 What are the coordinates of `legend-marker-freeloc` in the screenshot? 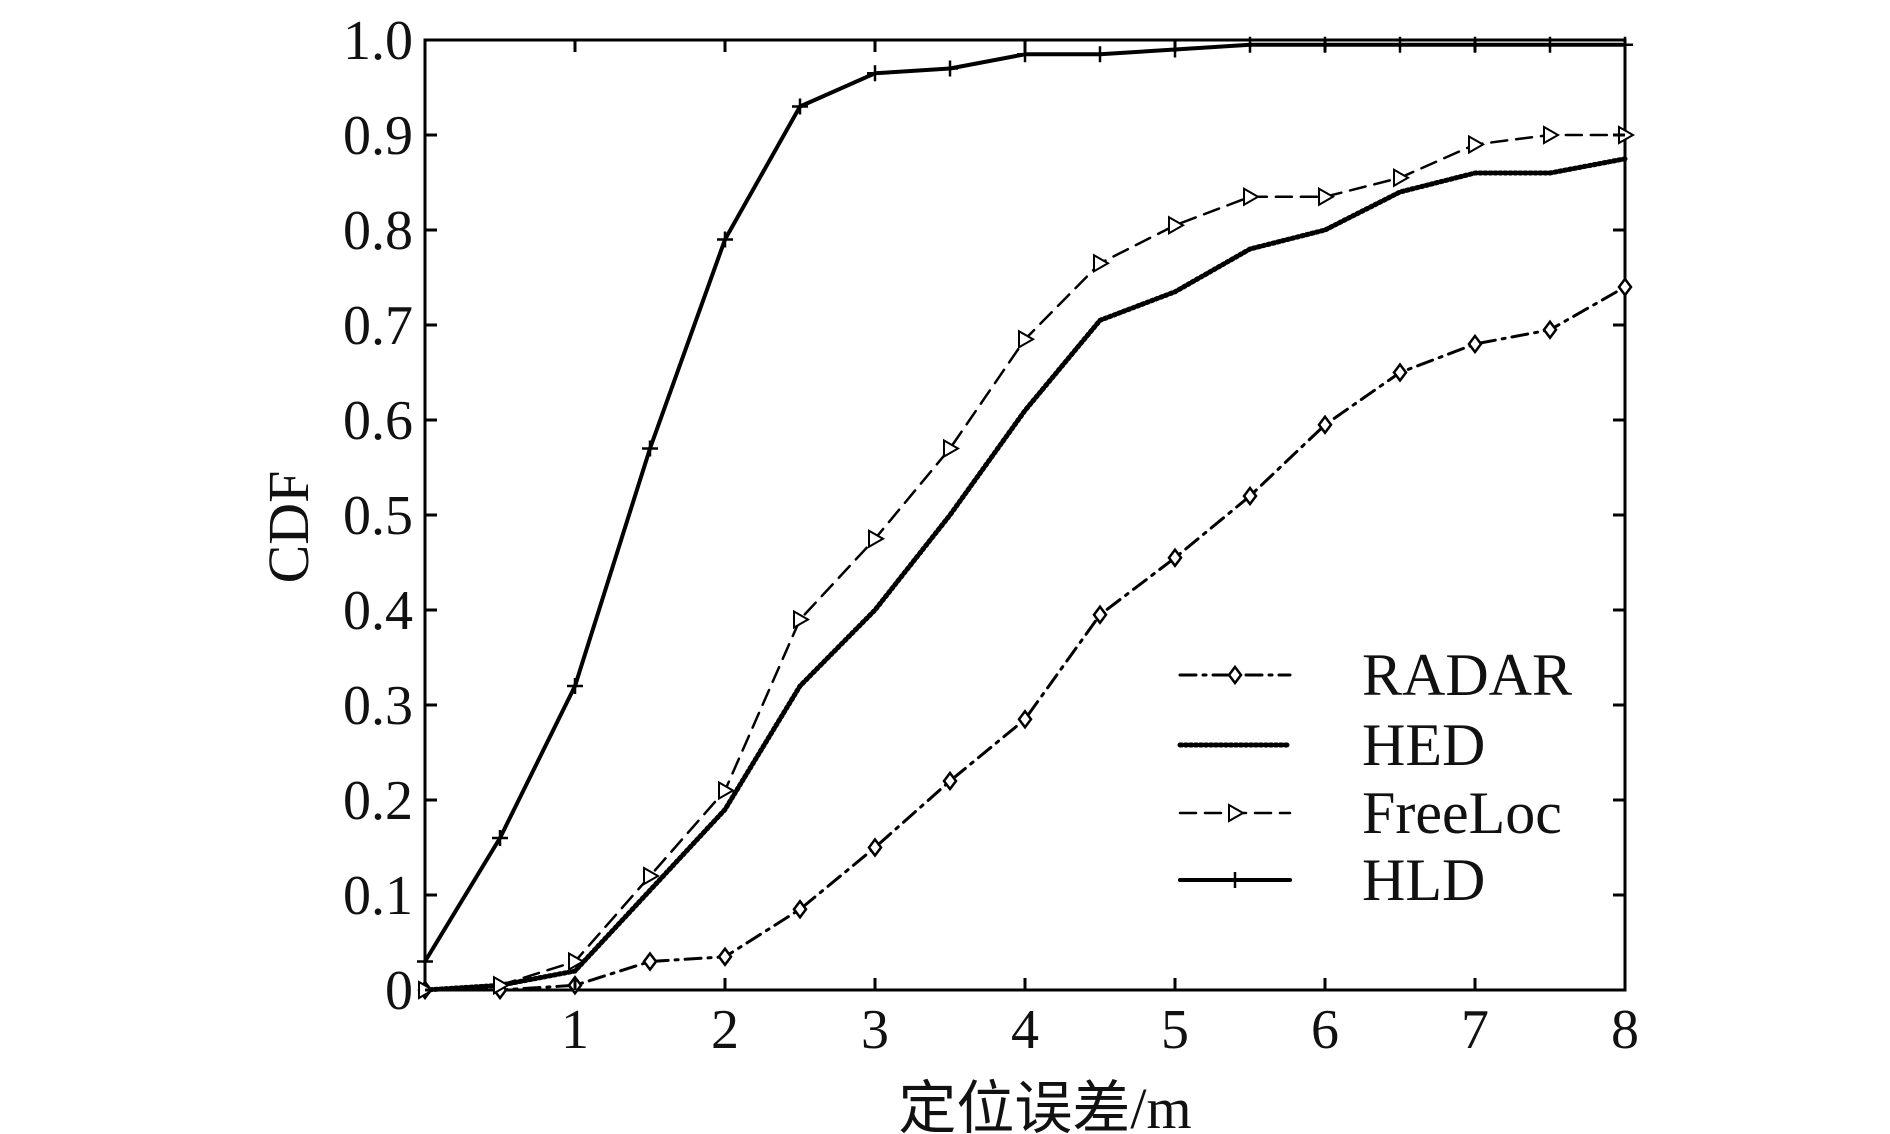 It's located at (1237, 813).